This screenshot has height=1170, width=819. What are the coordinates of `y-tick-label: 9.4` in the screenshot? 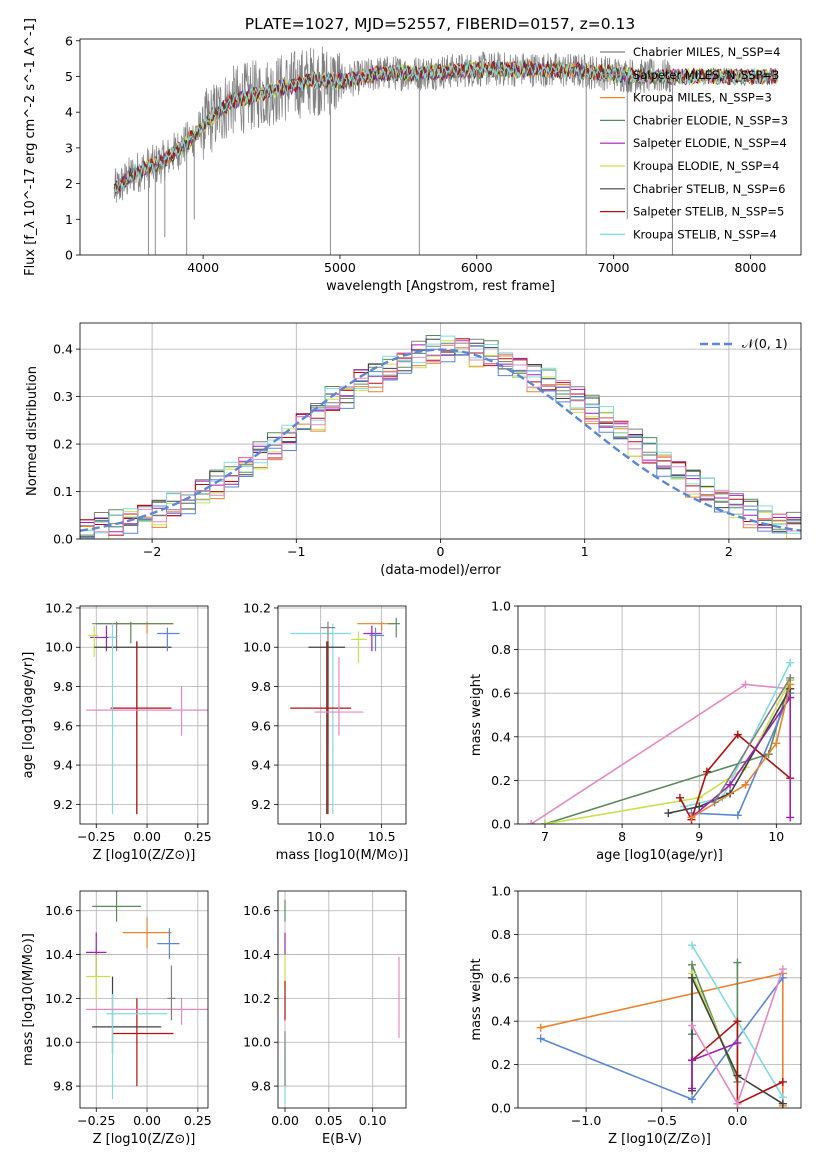 It's located at (261, 765).